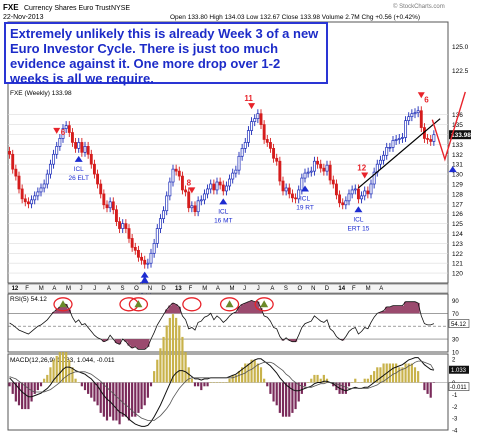  What do you see at coordinates (459, 386) in the screenshot?
I see `macd-hist-tag` at bounding box center [459, 386].